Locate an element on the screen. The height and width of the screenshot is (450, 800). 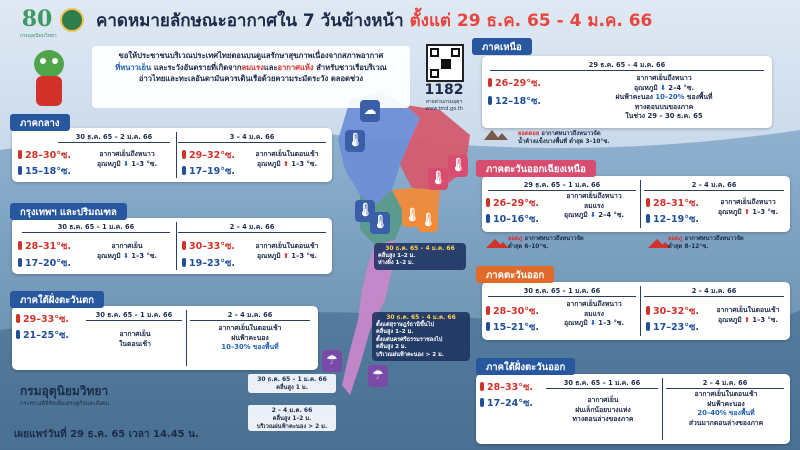
central-period-1: 30 ธ.ค. 65 – 2 ม.ค. 66 is located at coordinates (114, 137).